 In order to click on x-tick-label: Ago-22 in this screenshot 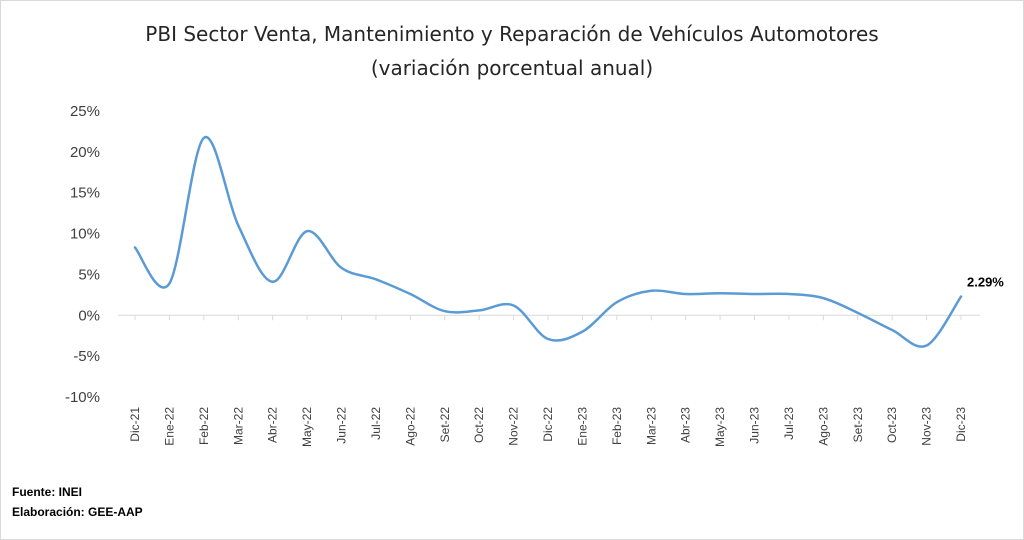, I will do `click(410, 426)`.